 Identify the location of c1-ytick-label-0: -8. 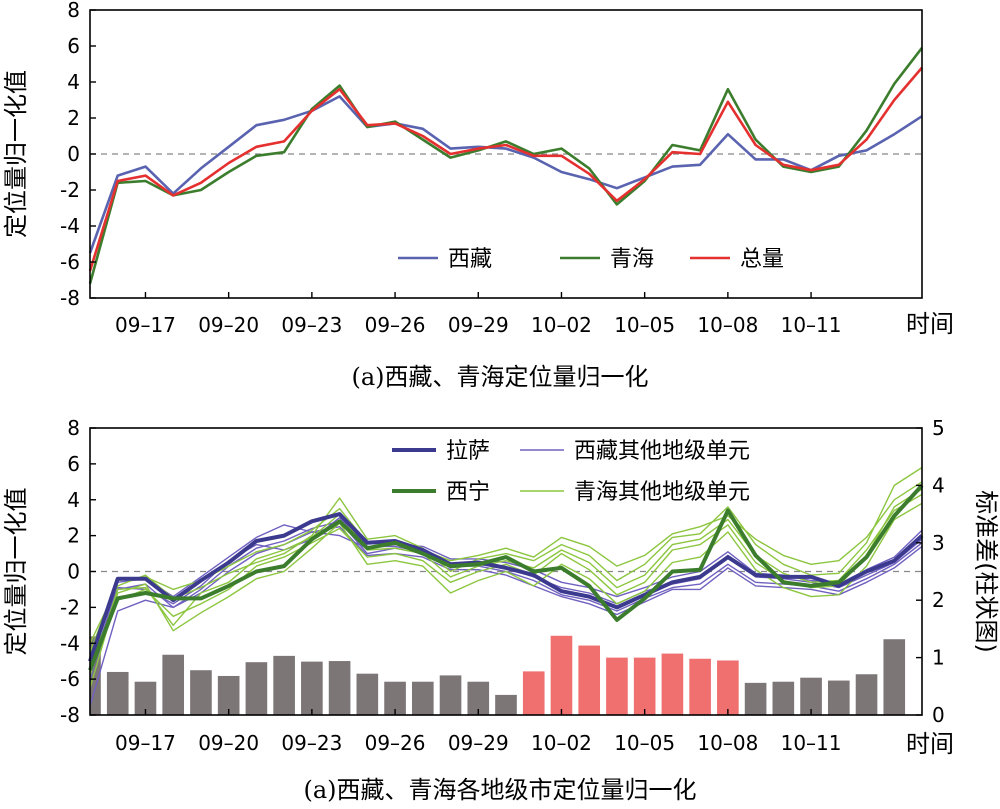
(70, 715).